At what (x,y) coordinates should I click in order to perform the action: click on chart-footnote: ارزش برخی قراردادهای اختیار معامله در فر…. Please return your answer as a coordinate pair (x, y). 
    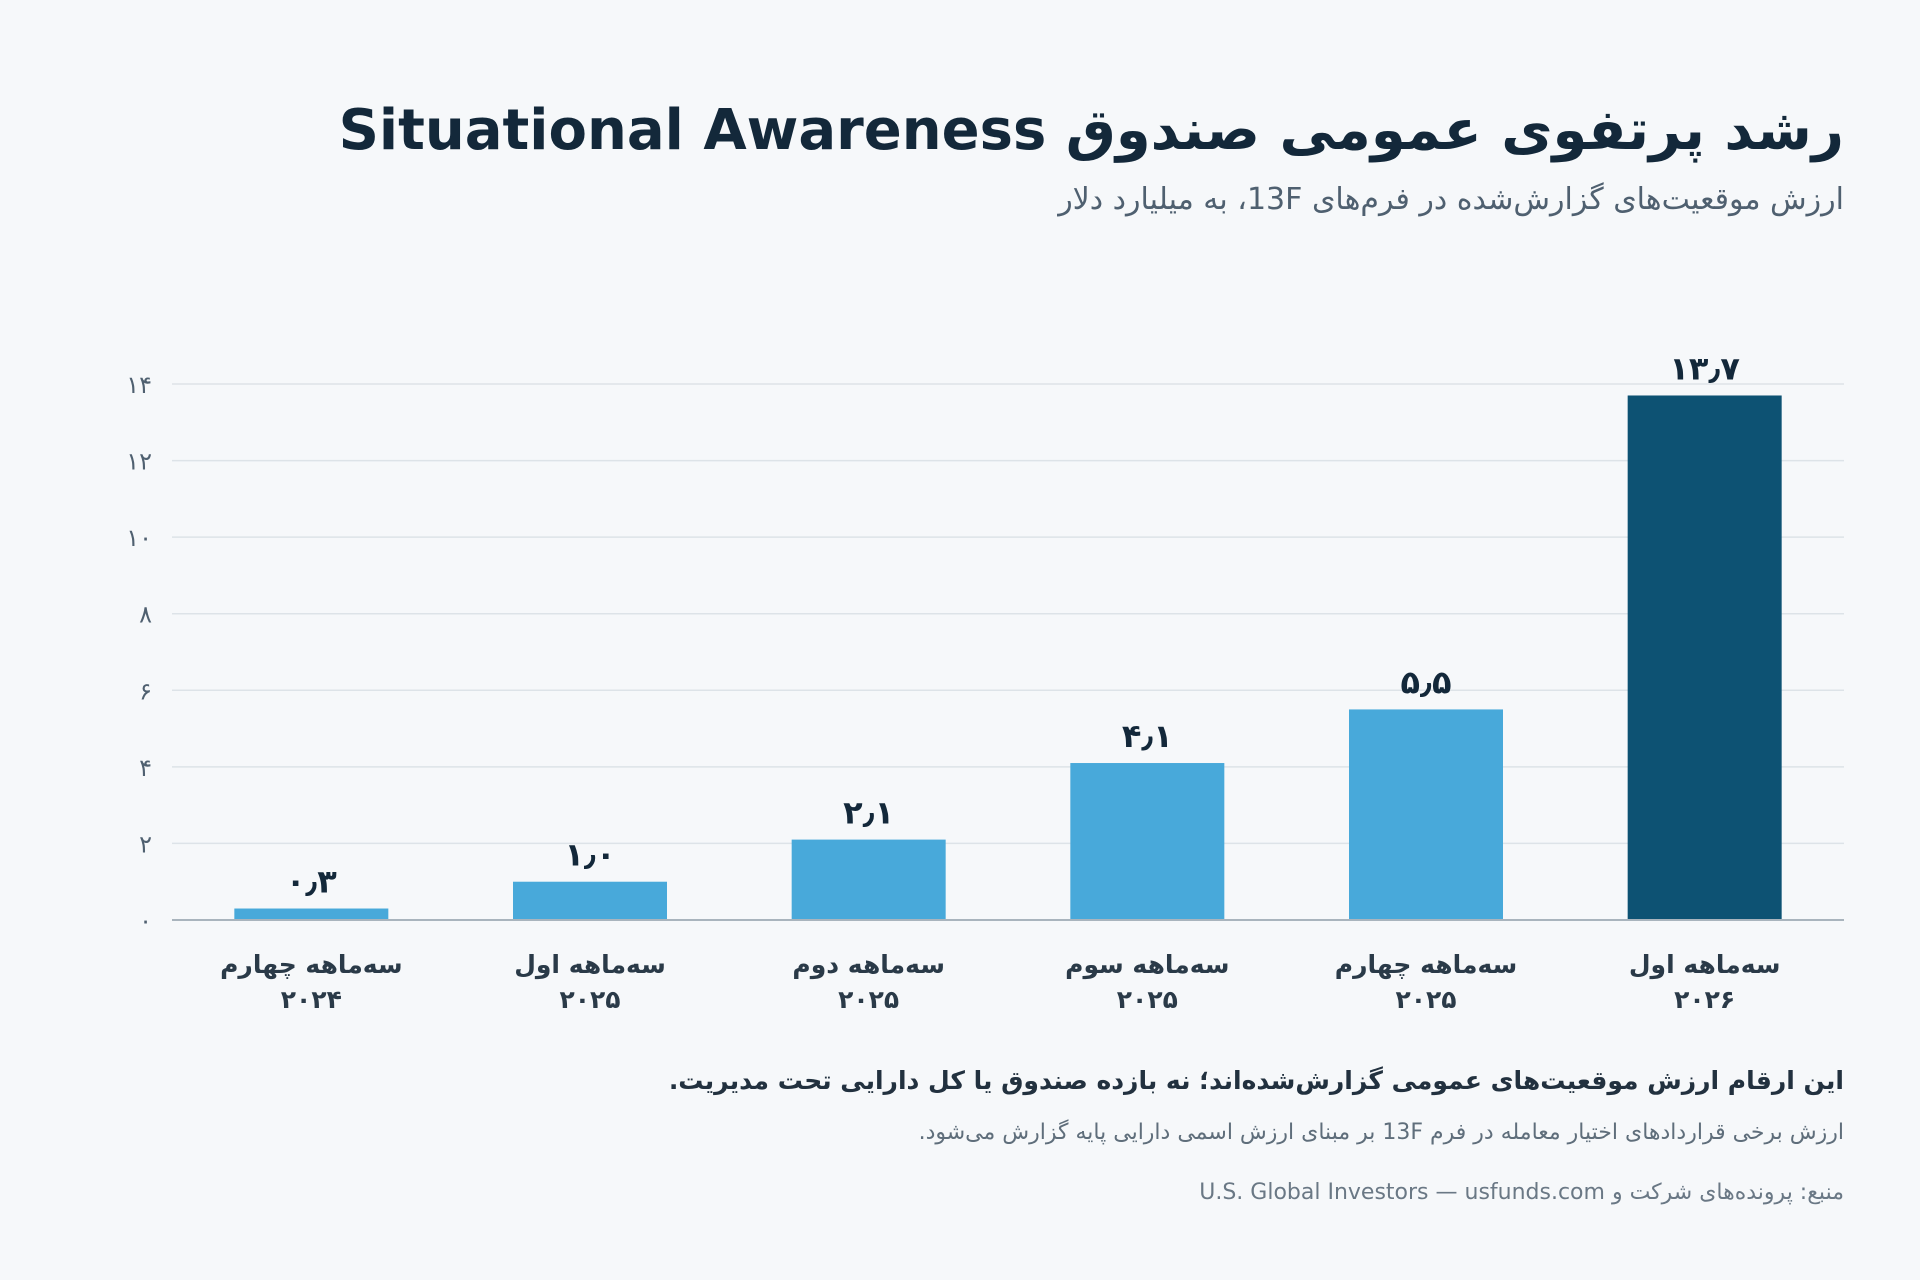
    Looking at the image, I should click on (1381, 1132).